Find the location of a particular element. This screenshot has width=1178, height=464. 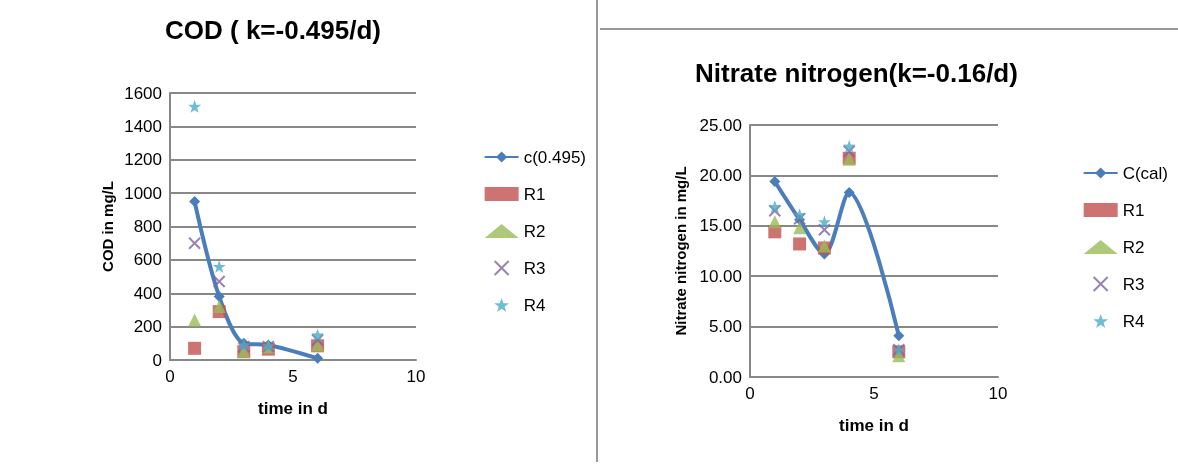

y-axis-title: Nitrate nitrogen in mg/L is located at coordinates (680, 251).